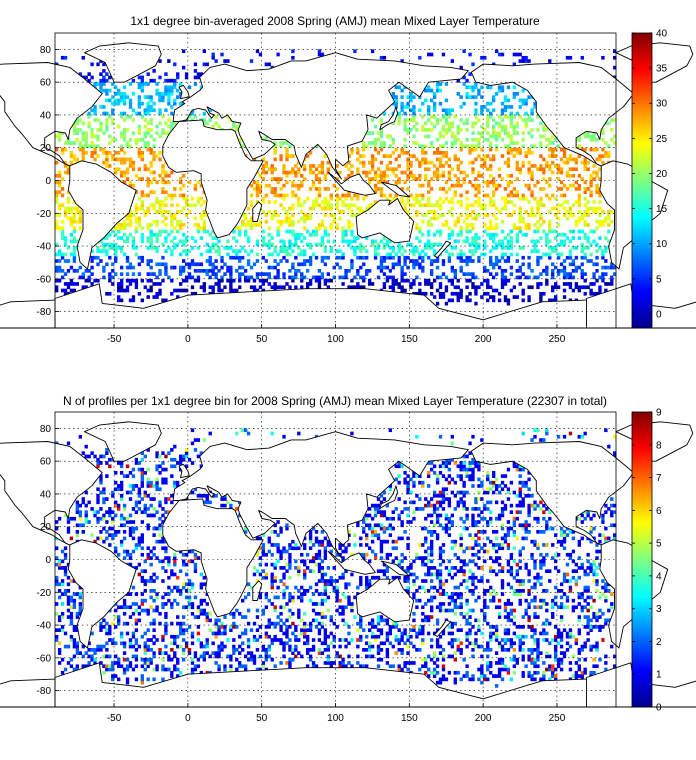 The height and width of the screenshot is (760, 696). Describe the element at coordinates (51, 115) in the screenshot. I see `continent-namerica` at that location.